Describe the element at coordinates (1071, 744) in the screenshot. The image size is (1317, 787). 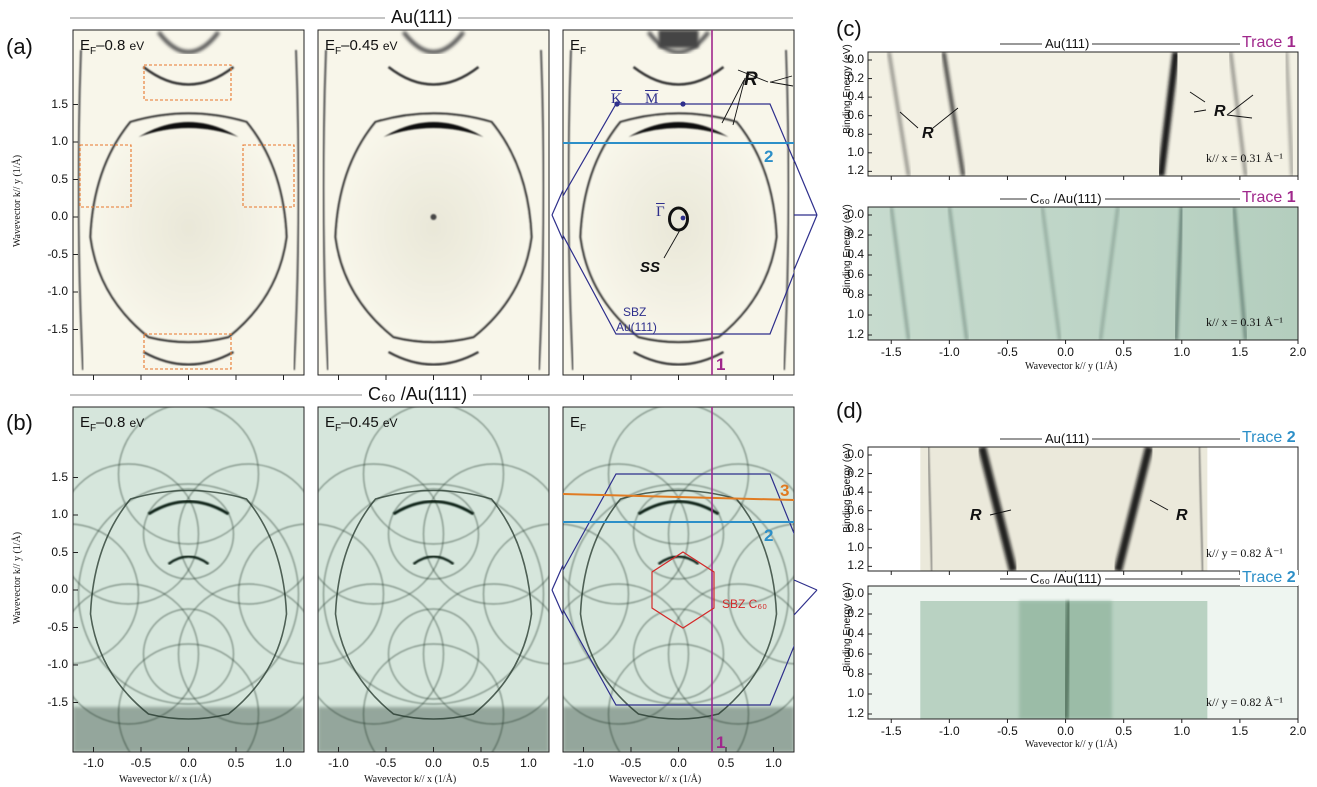
I see `cut-xlabel-d: Wavevector k// y (1/Å)` at that location.